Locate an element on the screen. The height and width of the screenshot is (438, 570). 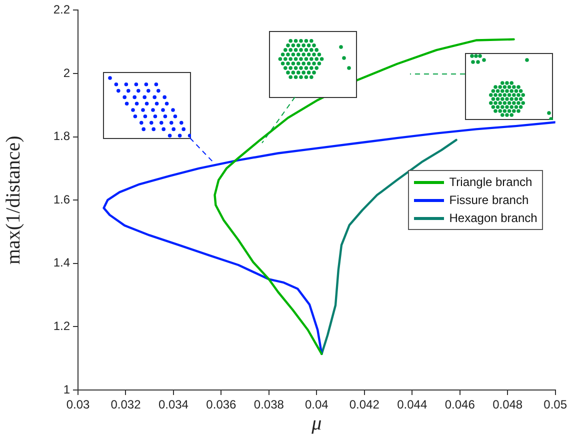
legend-label: Fissure branch is located at coordinates (489, 200).